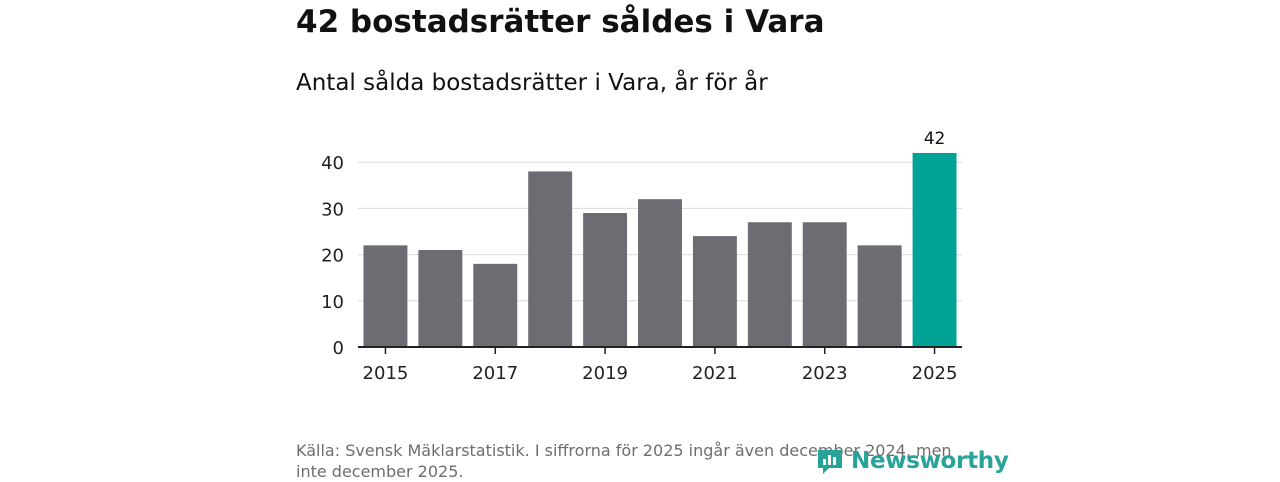 The height and width of the screenshot is (482, 1280). What do you see at coordinates (769, 284) in the screenshot?
I see `bar-2022` at bounding box center [769, 284].